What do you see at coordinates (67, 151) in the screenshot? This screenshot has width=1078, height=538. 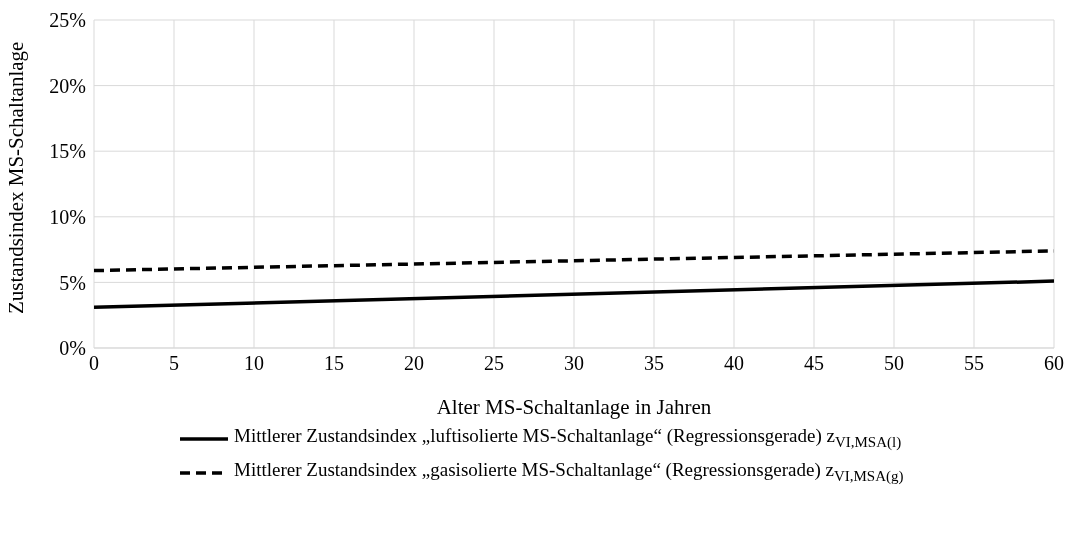 I see `y-tick-label: 15%` at bounding box center [67, 151].